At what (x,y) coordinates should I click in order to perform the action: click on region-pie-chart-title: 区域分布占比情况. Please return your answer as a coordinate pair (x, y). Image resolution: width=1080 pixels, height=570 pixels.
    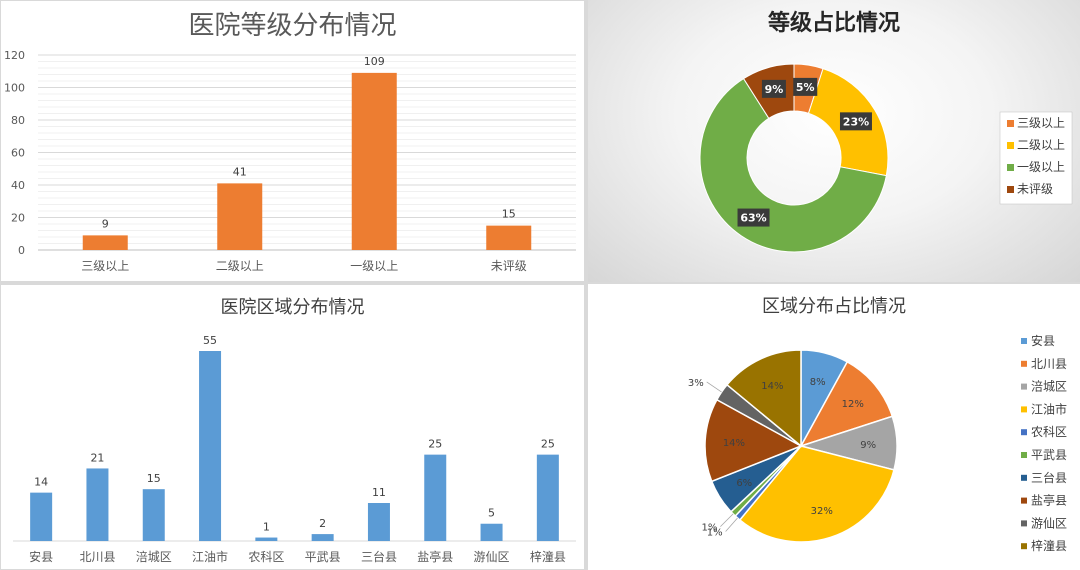
    Looking at the image, I should click on (834, 306).